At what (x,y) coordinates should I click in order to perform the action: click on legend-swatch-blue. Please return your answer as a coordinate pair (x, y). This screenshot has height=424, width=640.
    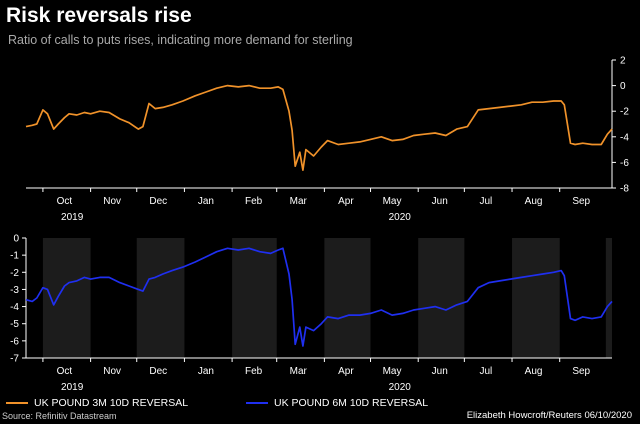
    Looking at the image, I should click on (257, 403).